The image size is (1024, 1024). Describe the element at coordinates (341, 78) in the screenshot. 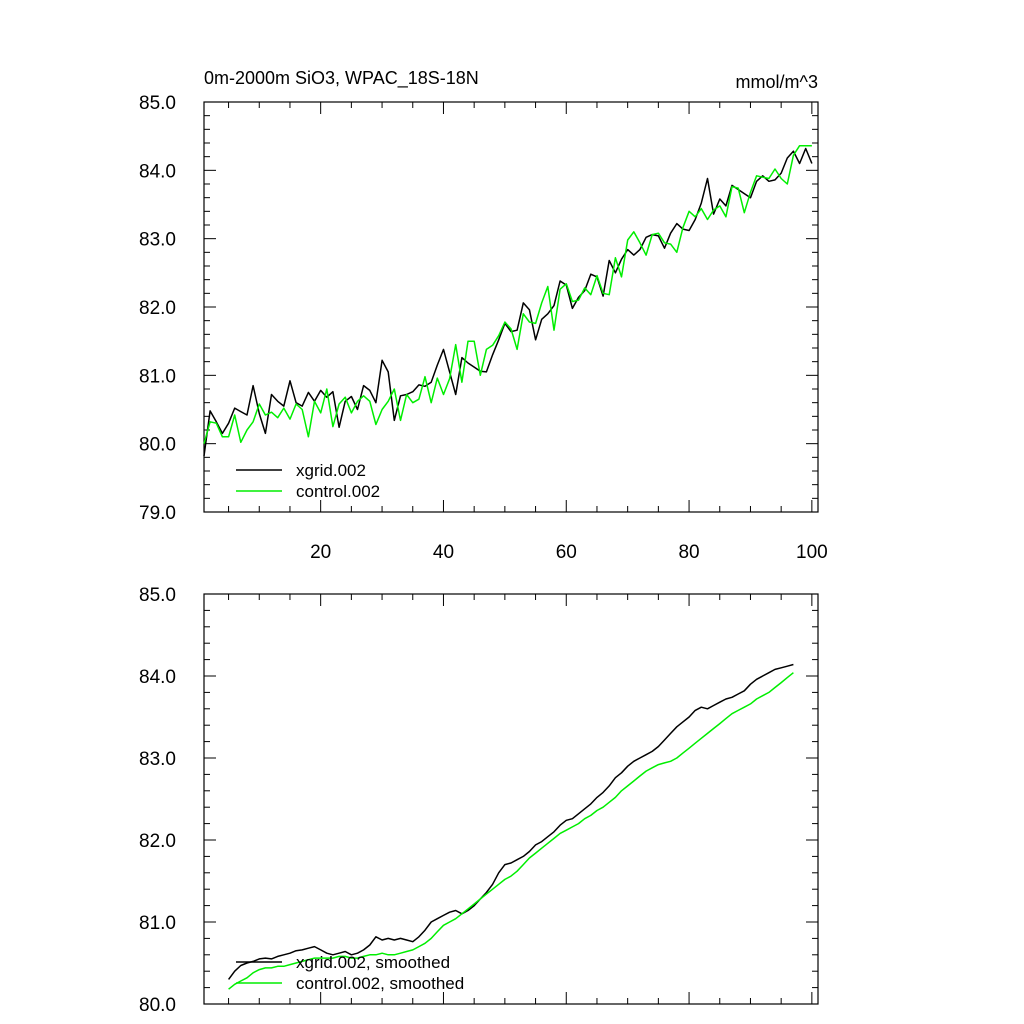

I see `top-chart-title: 0m-2000m SiO3, WPAC_18S-18N` at that location.